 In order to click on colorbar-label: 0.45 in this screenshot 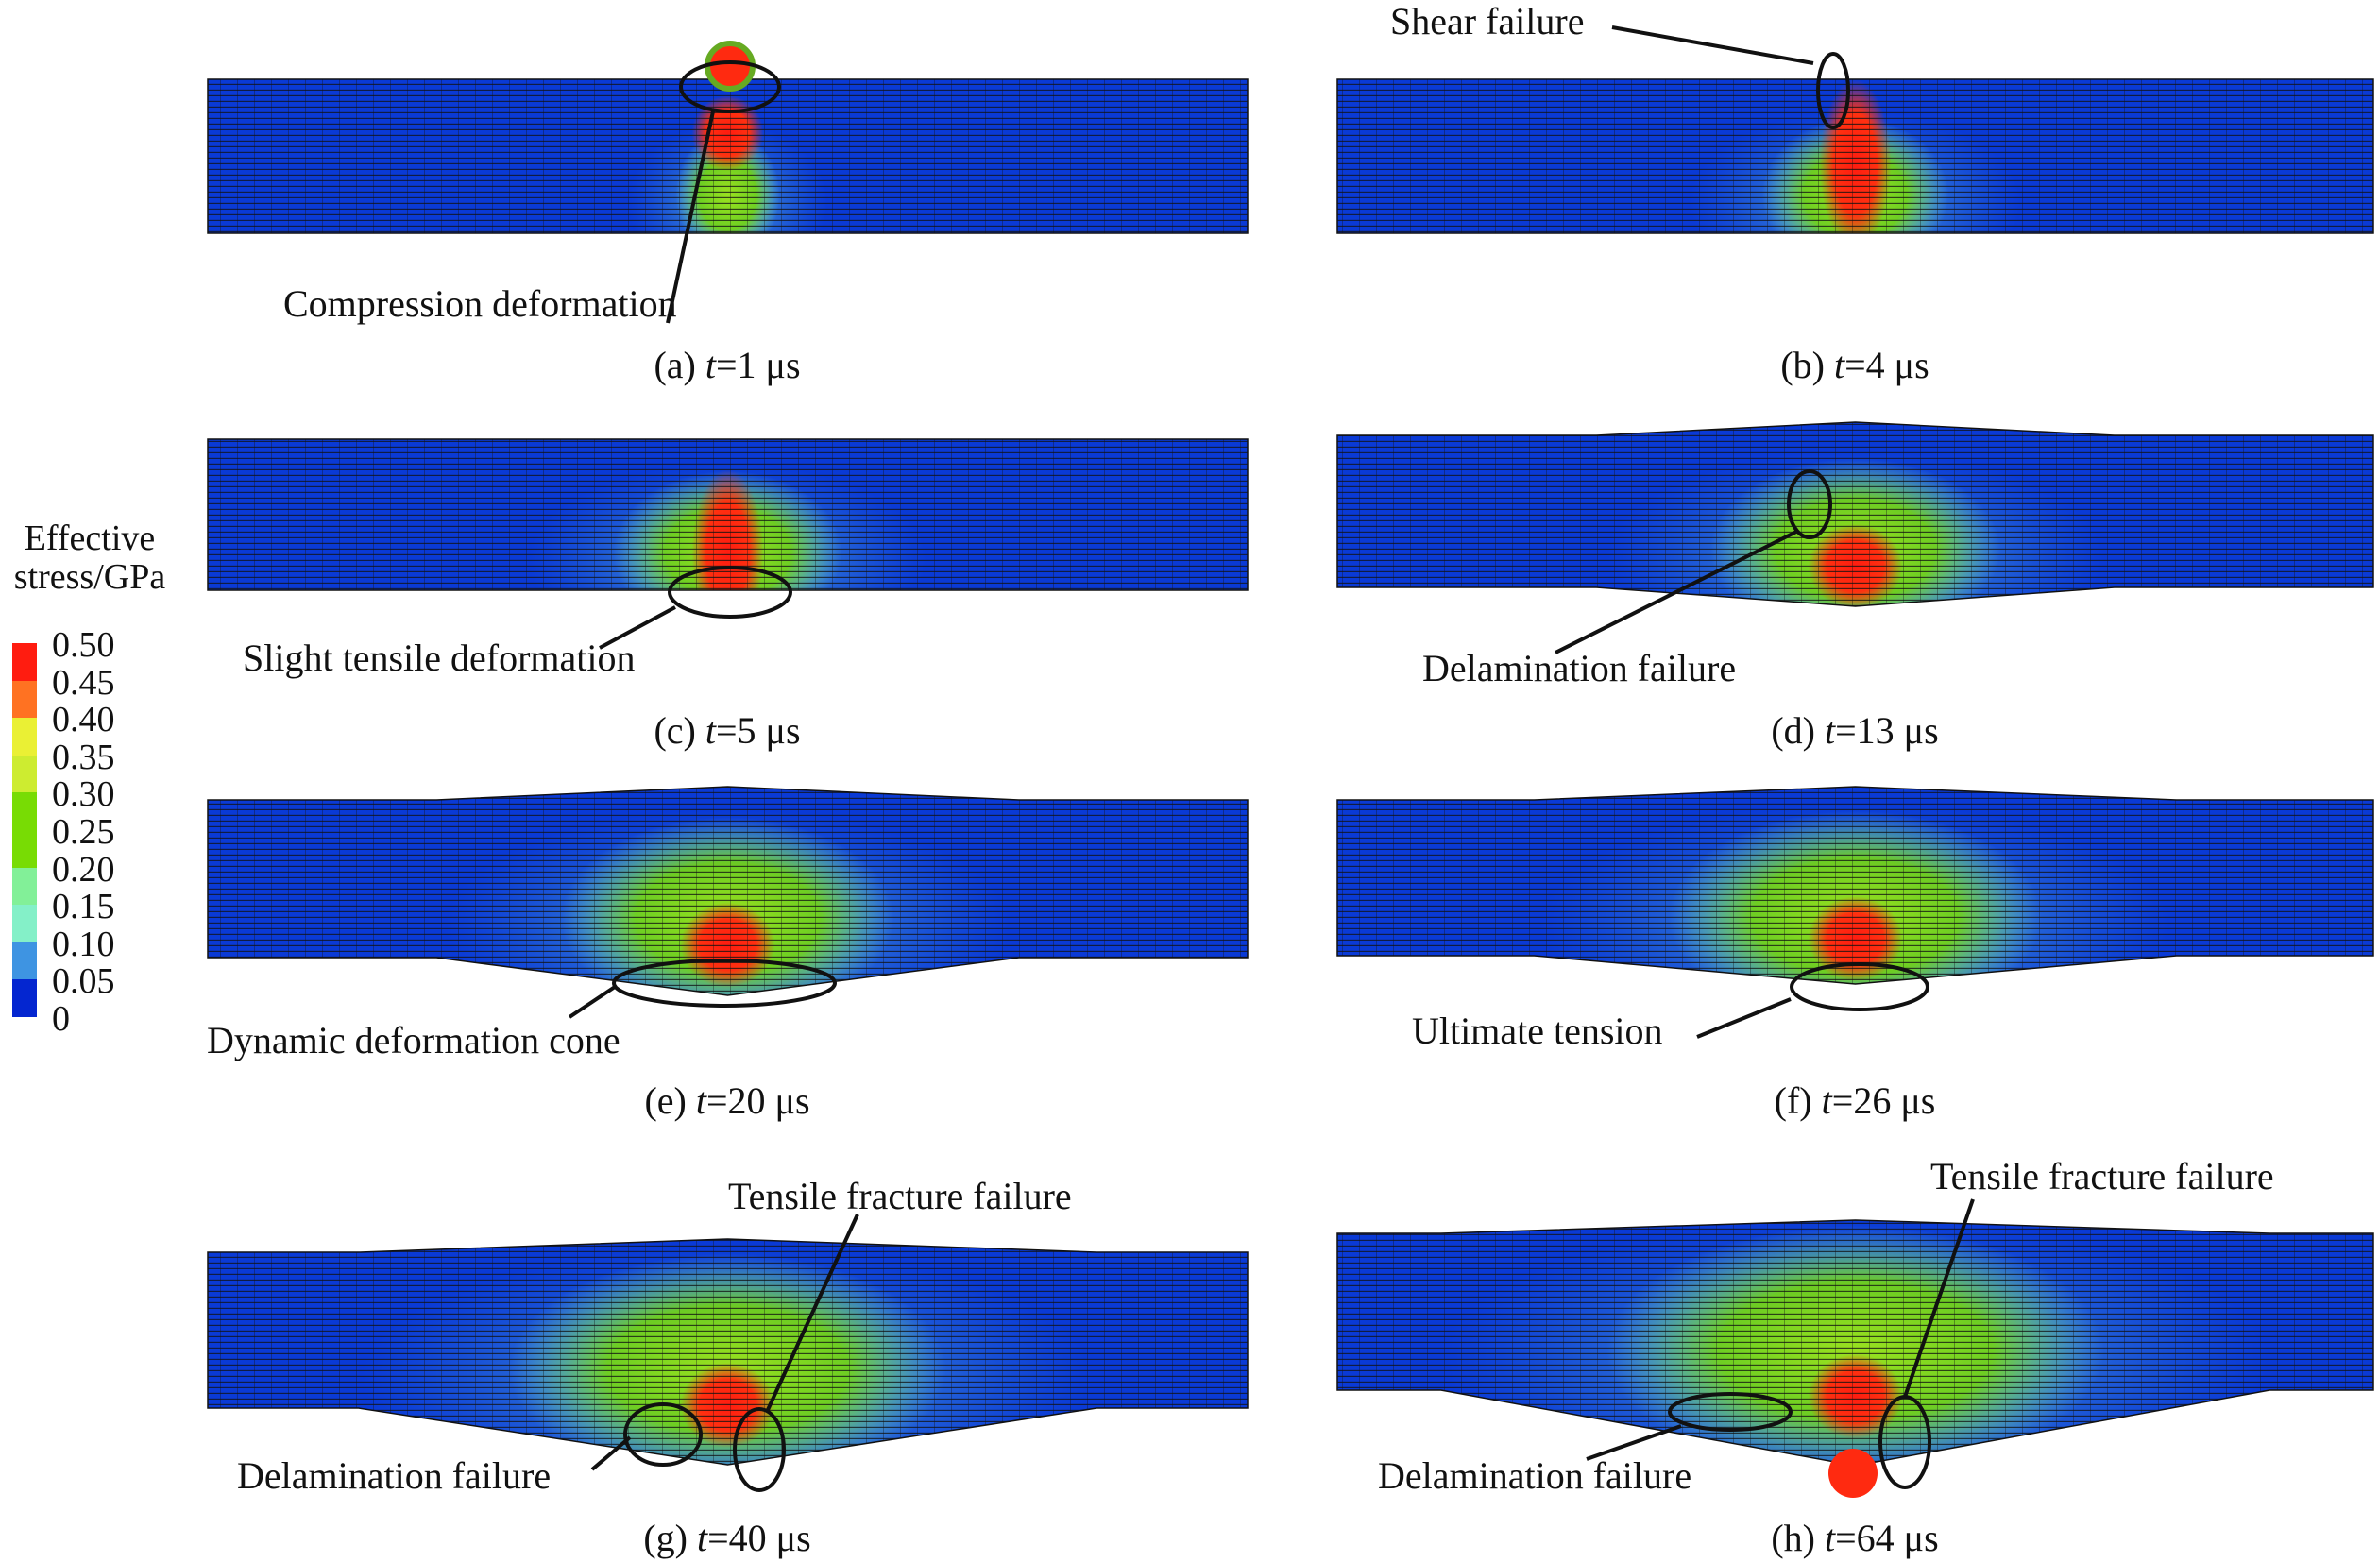, I will do `click(83, 682)`.